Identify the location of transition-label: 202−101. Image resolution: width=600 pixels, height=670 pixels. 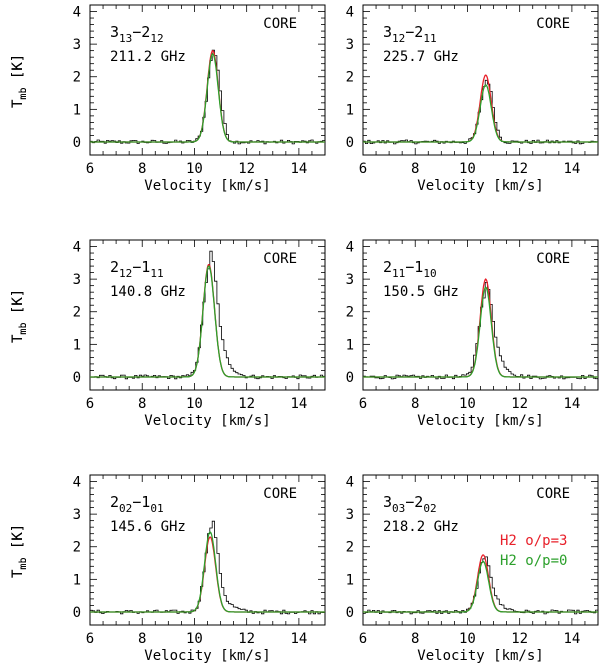
(137, 504).